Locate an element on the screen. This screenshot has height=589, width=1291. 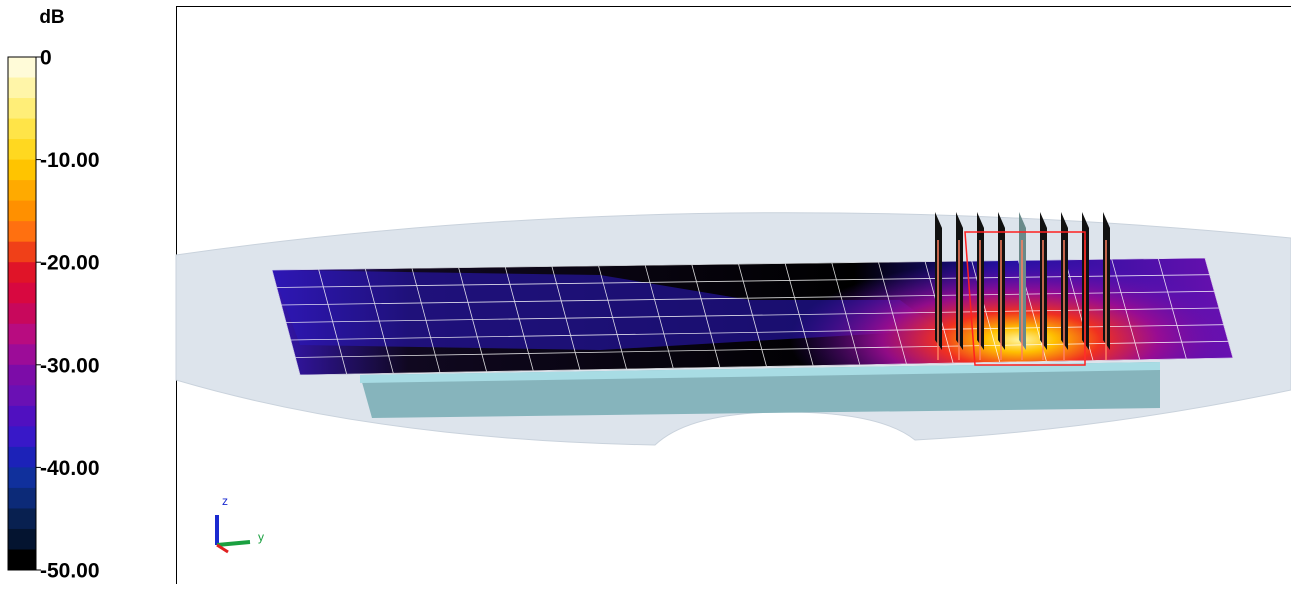
axis-z-label: z is located at coordinates (225, 501).